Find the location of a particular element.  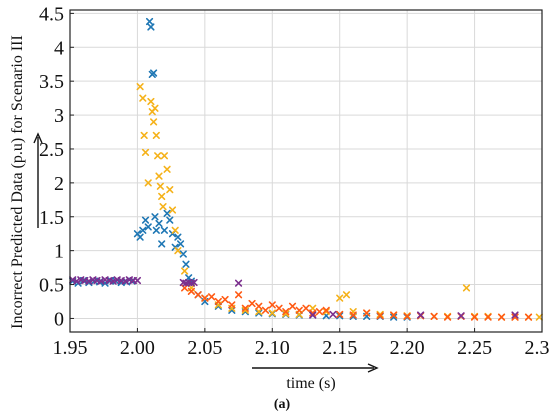

x-axis-label: time (s) is located at coordinates (310, 383).